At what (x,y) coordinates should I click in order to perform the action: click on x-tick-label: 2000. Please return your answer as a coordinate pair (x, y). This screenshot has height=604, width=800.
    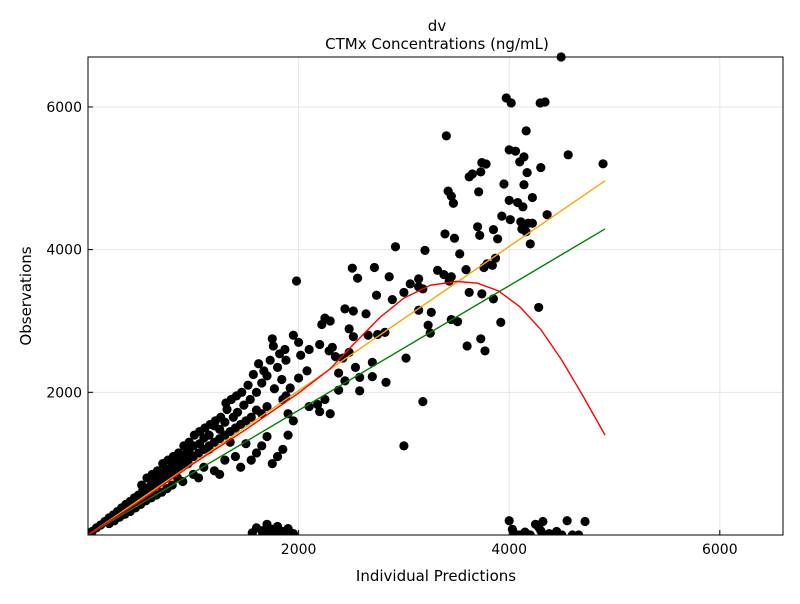
    Looking at the image, I should click on (299, 550).